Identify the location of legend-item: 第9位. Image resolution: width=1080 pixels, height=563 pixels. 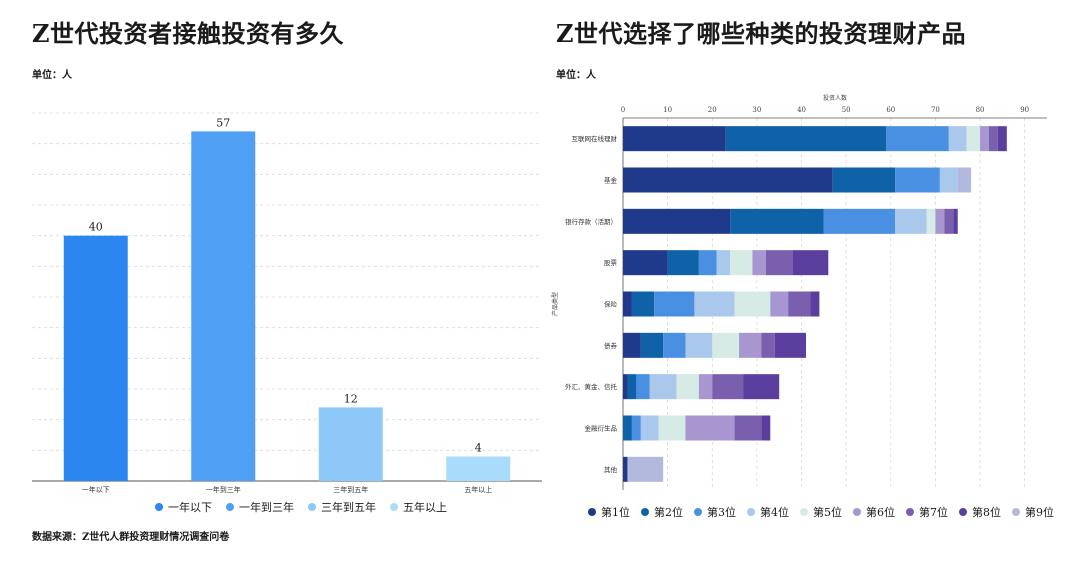
(1033, 512).